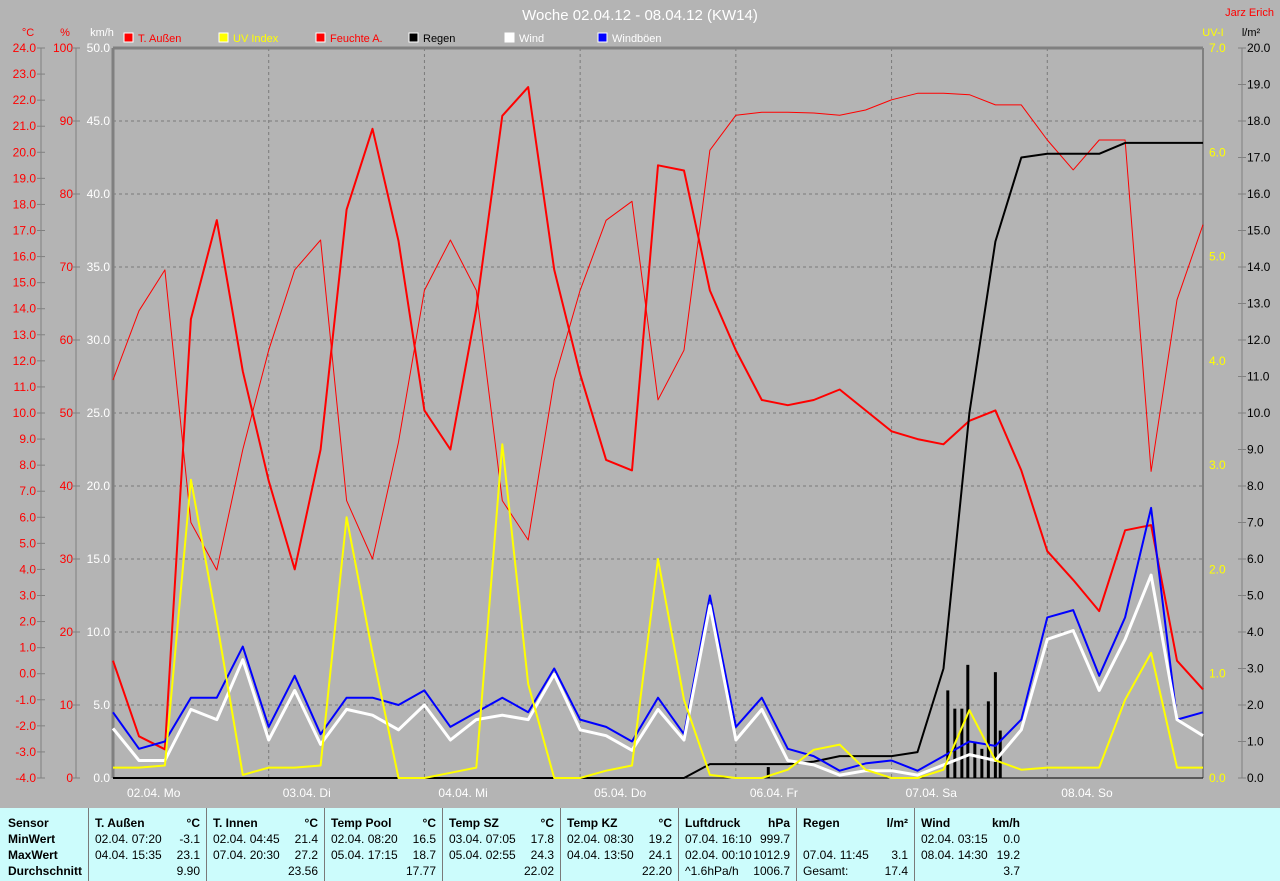 This screenshot has height=881, width=1280. What do you see at coordinates (25, 413) in the screenshot?
I see `y-tick-label-temp: 10.0` at bounding box center [25, 413].